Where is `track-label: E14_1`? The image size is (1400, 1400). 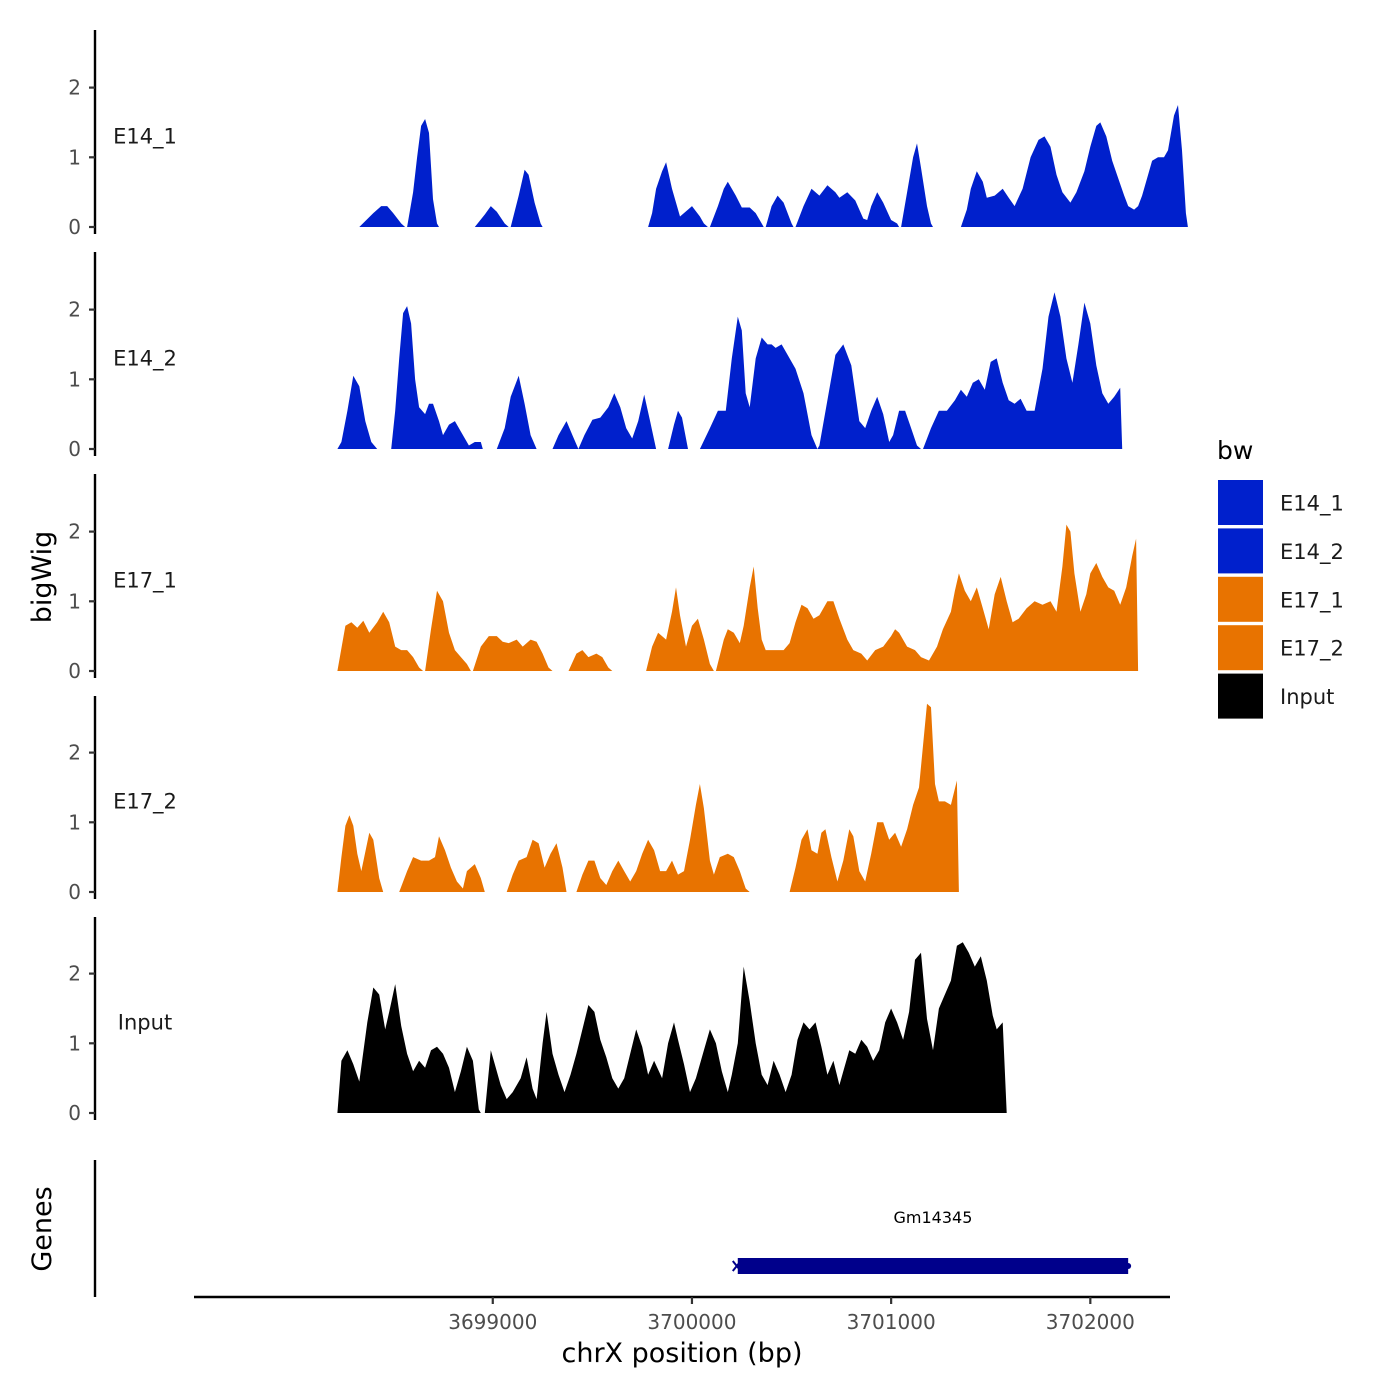
track-label: E14_1 is located at coordinates (145, 136).